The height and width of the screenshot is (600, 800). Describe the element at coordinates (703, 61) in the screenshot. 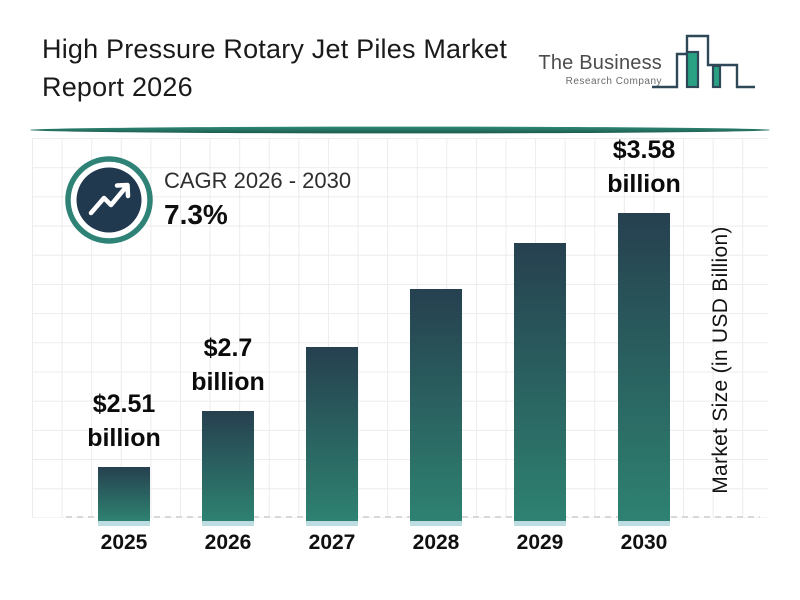

I see `bar-chart-skyline-icon` at that location.